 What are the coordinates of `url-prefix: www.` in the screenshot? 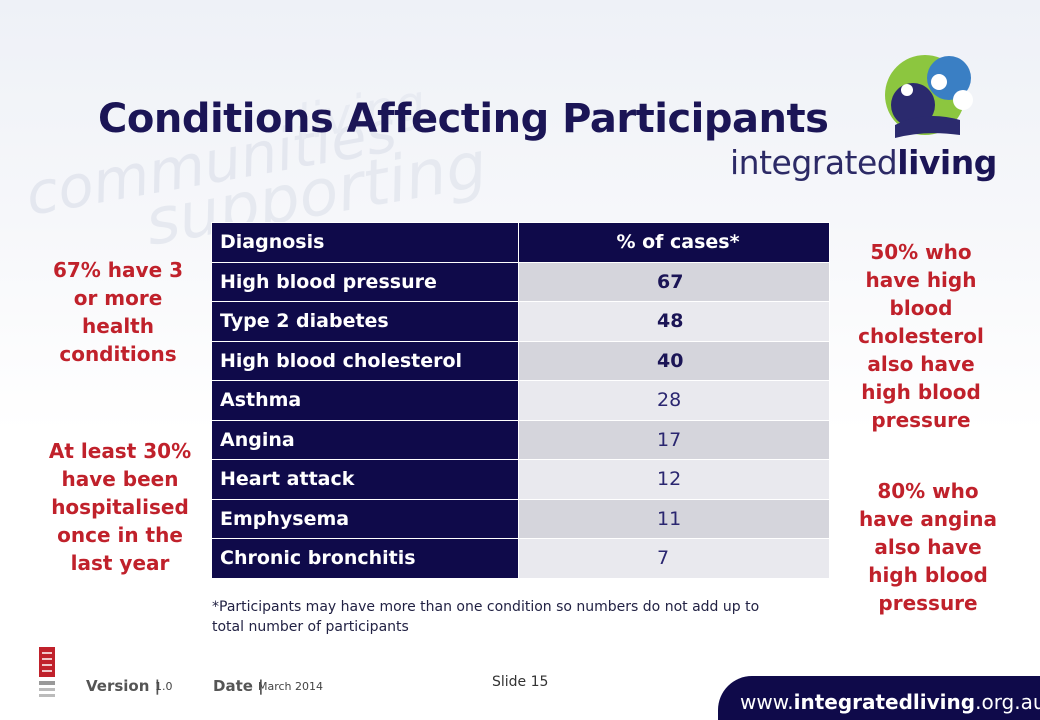 It's located at (767, 702).